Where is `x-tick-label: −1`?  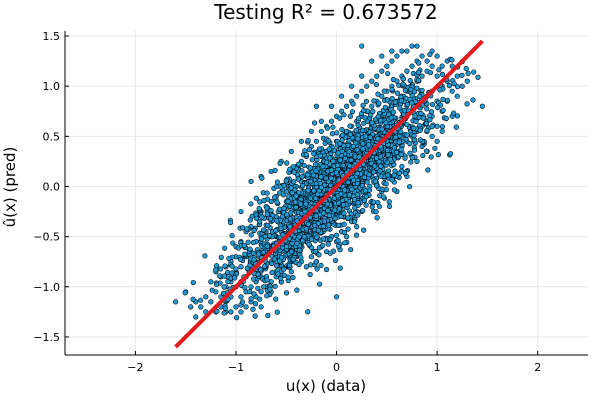 x-tick-label: −1 is located at coordinates (236, 367).